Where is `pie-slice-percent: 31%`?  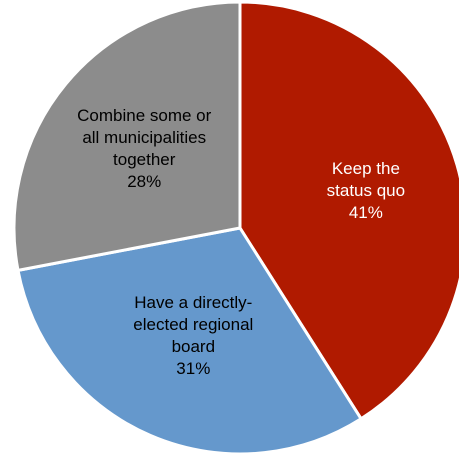
pie-slice-percent: 31% is located at coordinates (193, 368).